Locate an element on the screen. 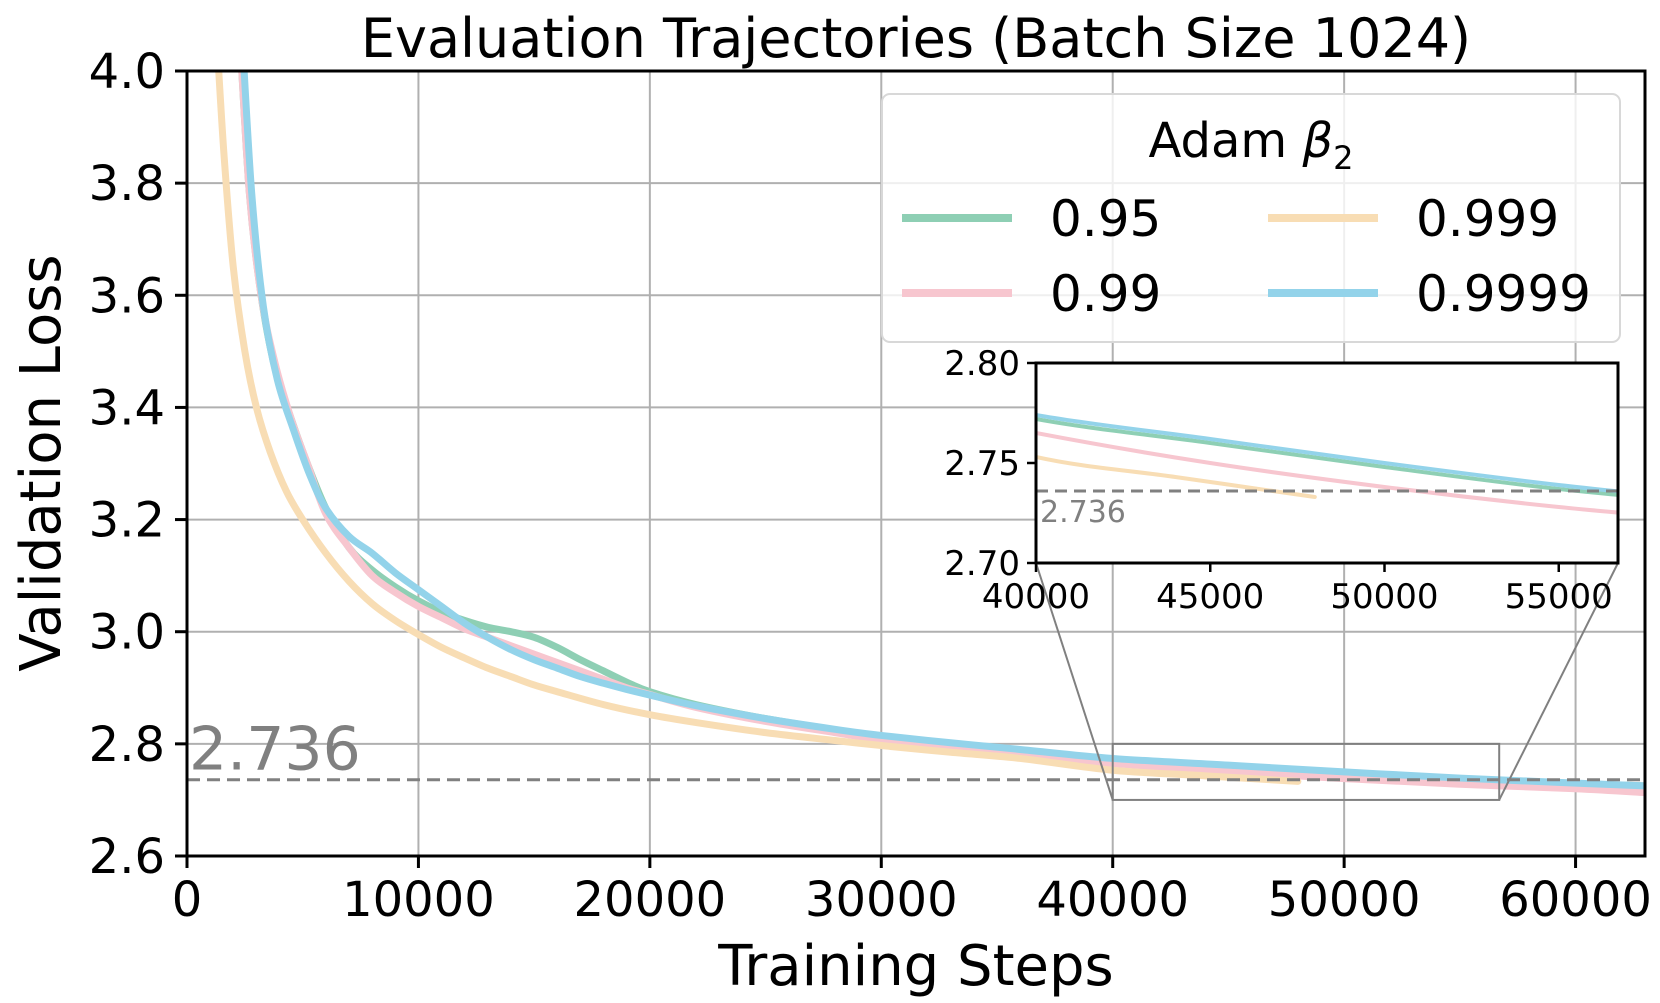 The image size is (1660, 1003). legend-title: Adam β2 is located at coordinates (1251, 145).